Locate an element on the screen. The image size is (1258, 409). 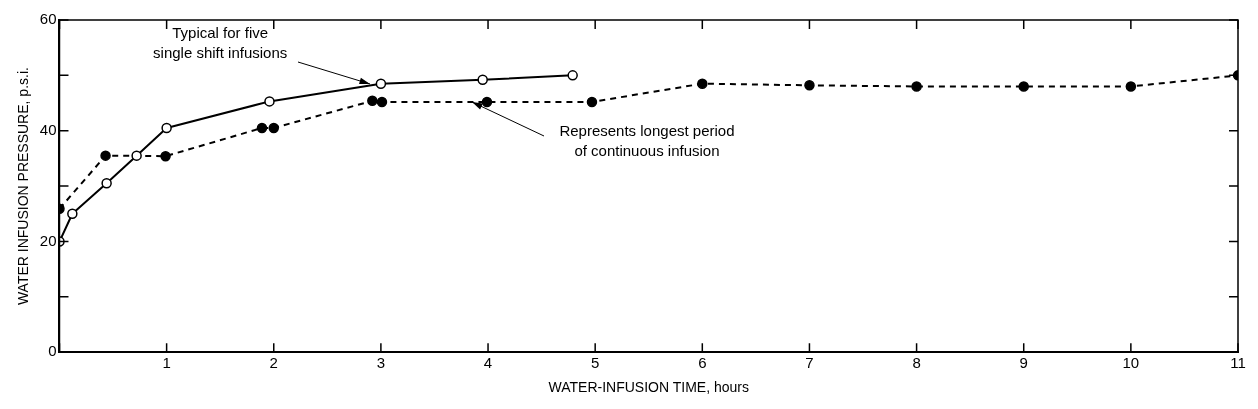
annotation: Represents longest period of continuous infusion is located at coordinates (647, 141).